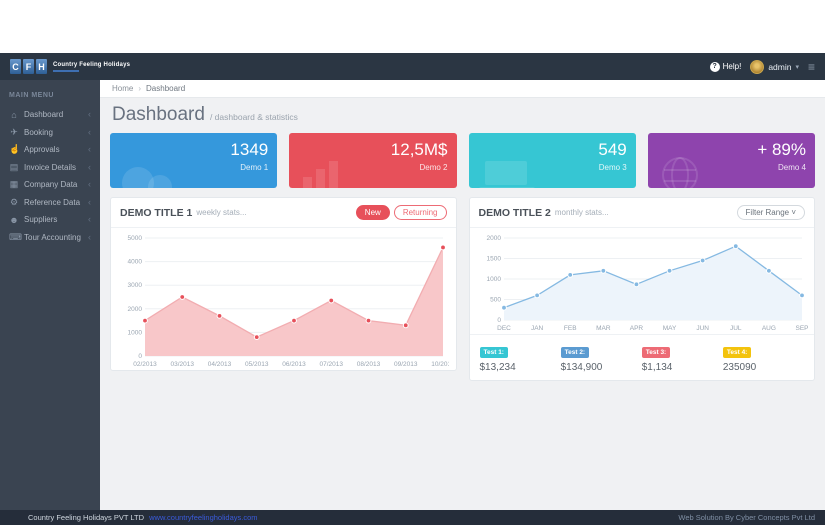 This screenshot has height=525, width=825. Describe the element at coordinates (725, 66) in the screenshot. I see `help-button: ? Help!` at that location.